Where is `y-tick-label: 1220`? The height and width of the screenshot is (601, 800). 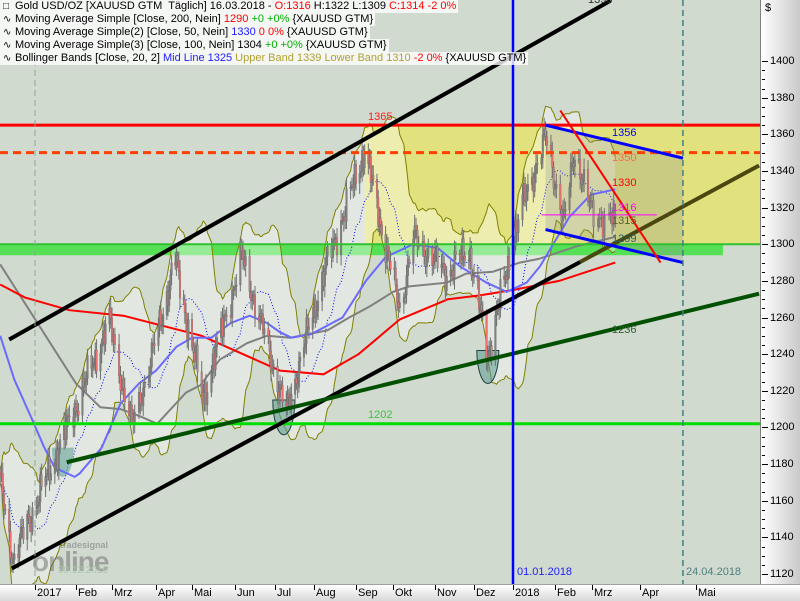
y-tick-label: 1220 is located at coordinates (782, 390).